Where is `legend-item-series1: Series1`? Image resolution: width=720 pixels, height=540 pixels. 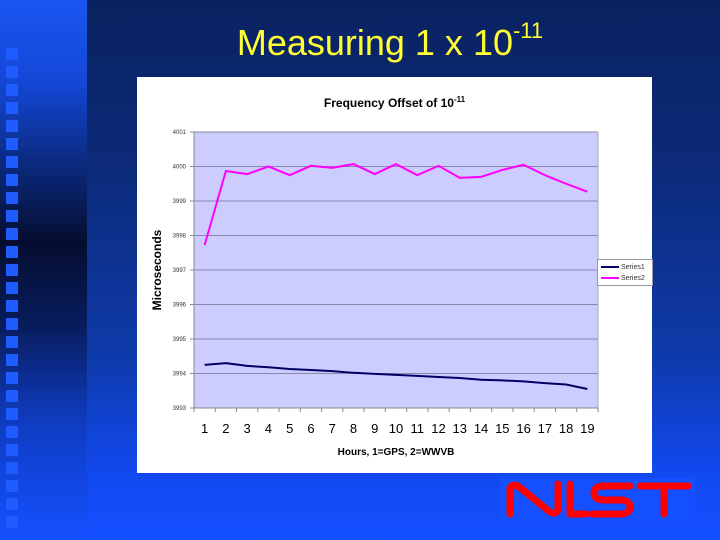 legend-item-series1: Series1 is located at coordinates (623, 267).